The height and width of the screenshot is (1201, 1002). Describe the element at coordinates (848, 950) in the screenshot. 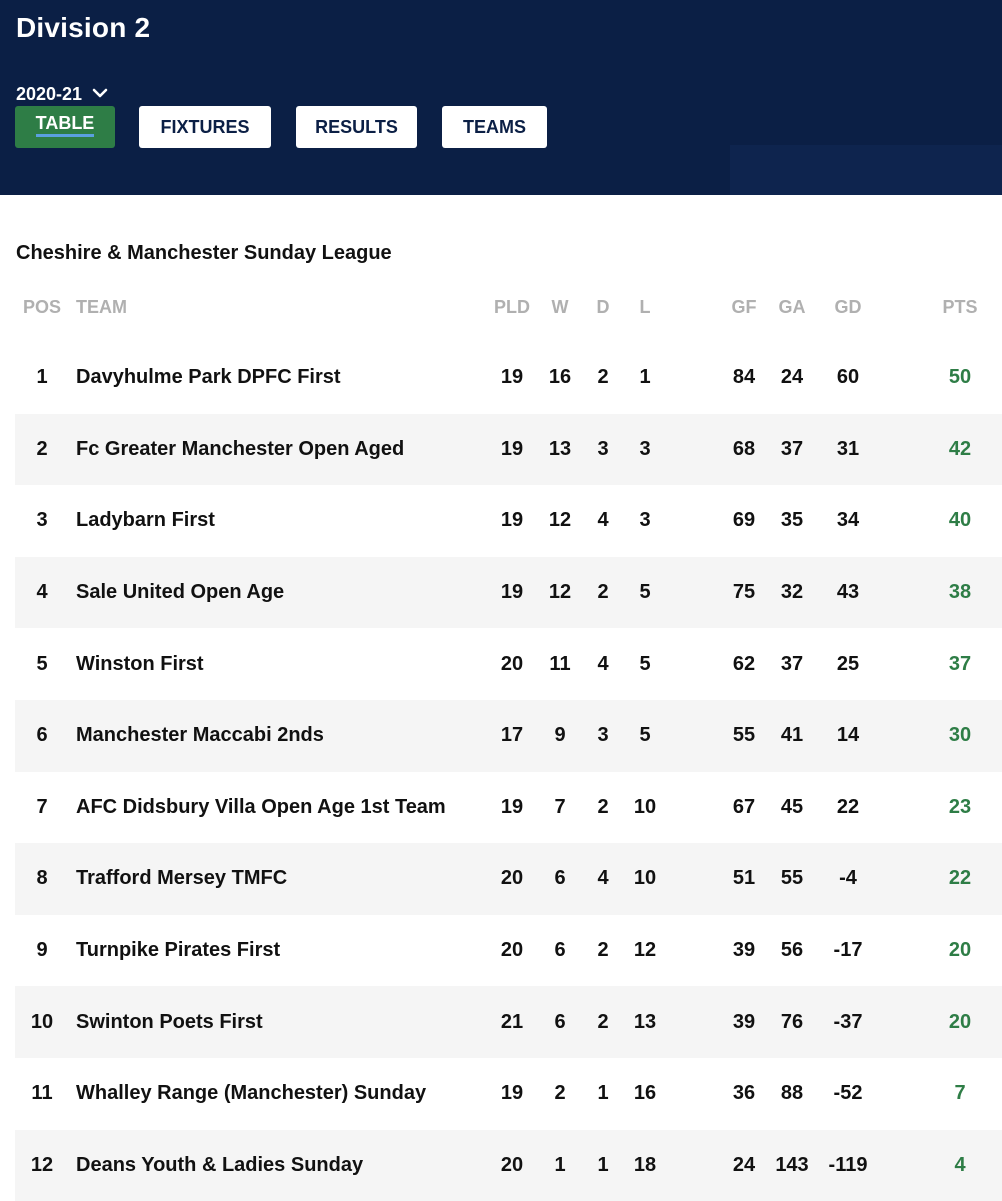

I see `cell-gd: -17` at that location.